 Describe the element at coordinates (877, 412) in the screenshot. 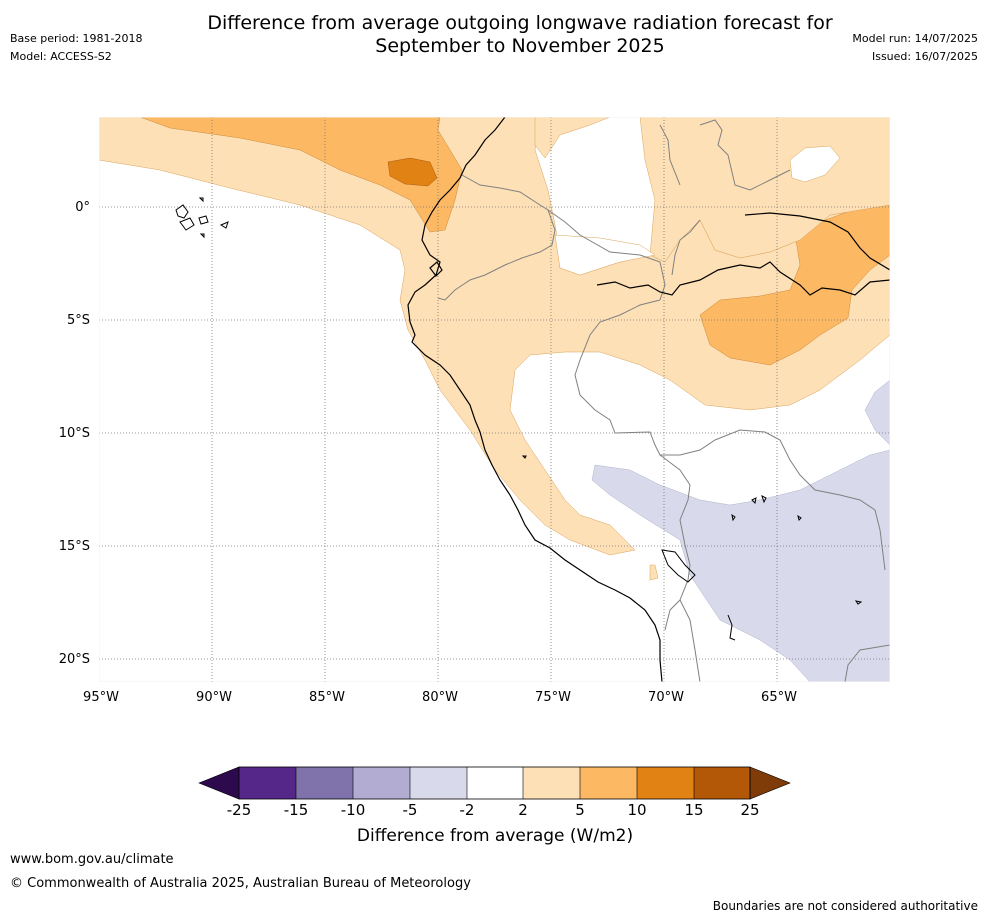

I see `anomaly-region-minus5-to-minus2-east` at that location.